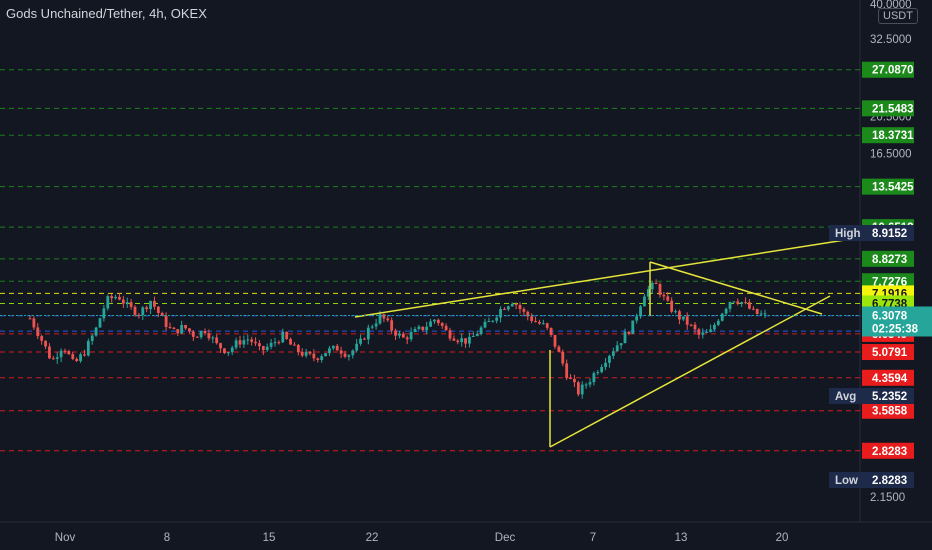  What do you see at coordinates (681, 538) in the screenshot?
I see `x-tick-label: 13` at bounding box center [681, 538].